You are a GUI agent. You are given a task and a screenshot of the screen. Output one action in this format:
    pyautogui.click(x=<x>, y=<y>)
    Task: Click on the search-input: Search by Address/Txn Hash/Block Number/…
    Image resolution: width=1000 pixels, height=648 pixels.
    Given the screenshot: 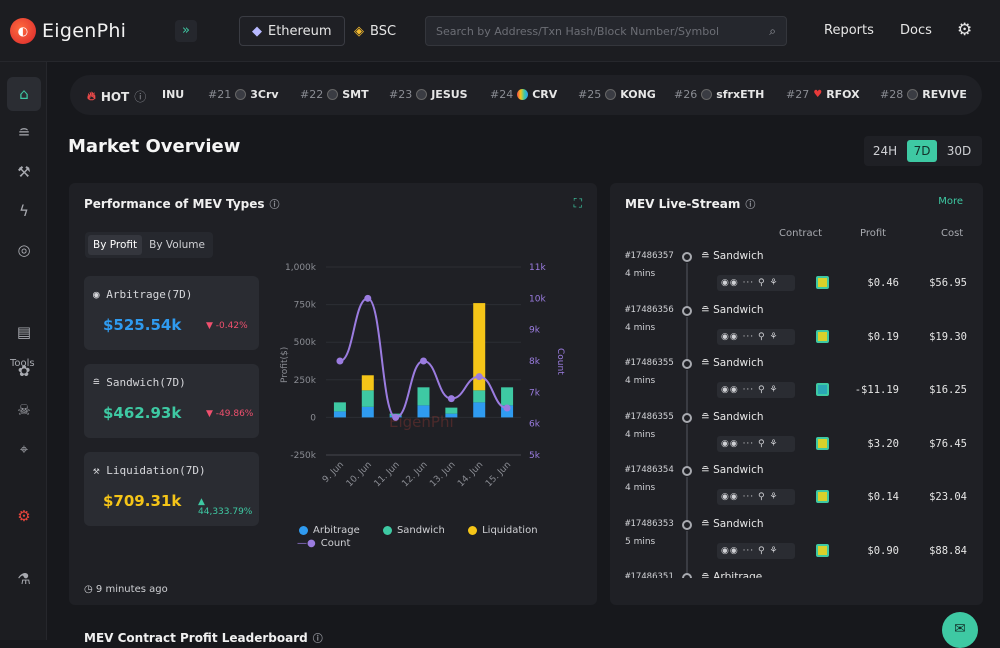 What is the action you would take?
    pyautogui.click(x=606, y=31)
    